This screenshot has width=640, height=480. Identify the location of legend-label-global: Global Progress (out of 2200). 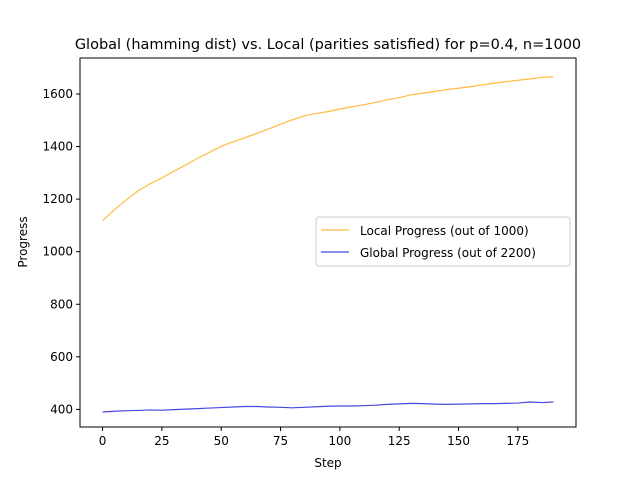
(448, 253).